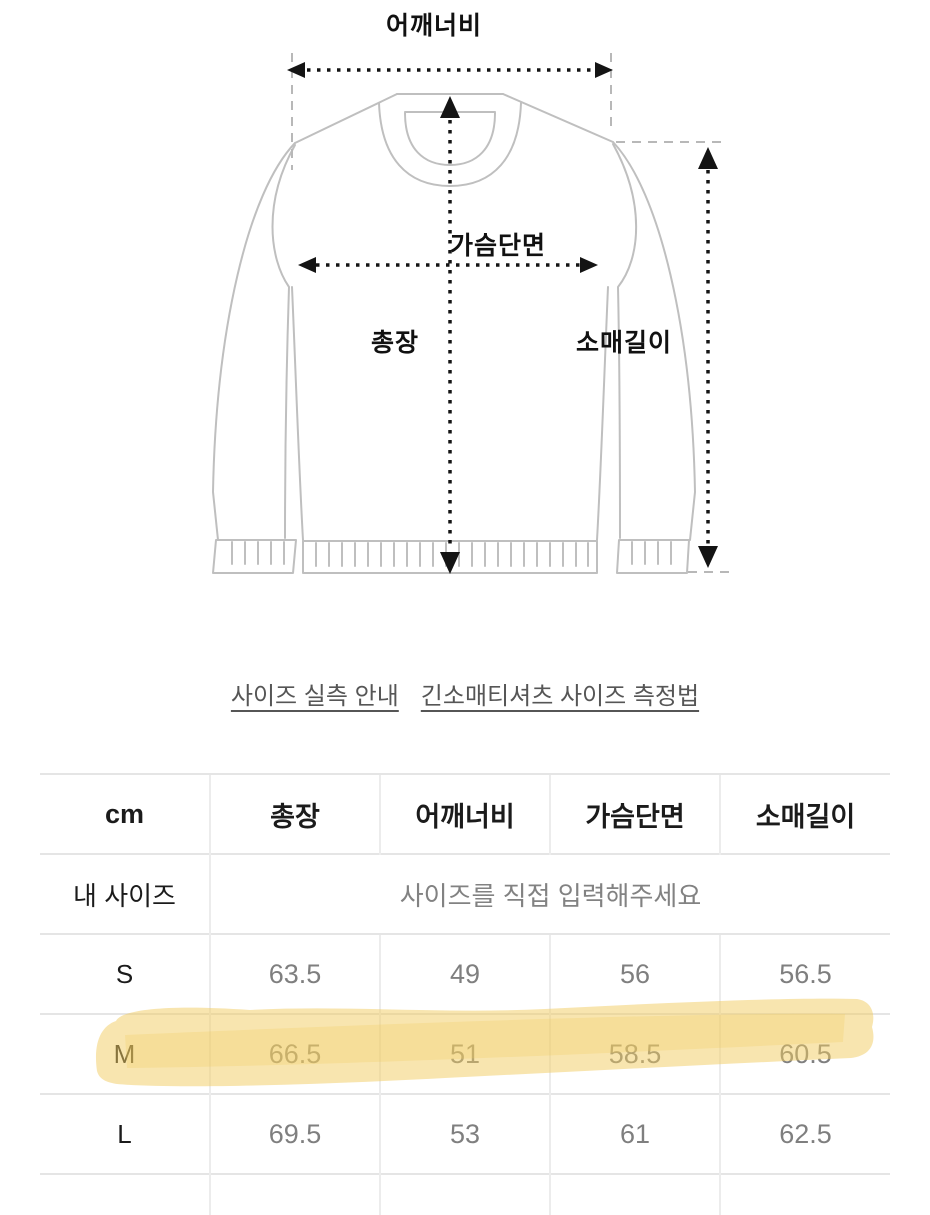  Describe the element at coordinates (498, 246) in the screenshot. I see `chest-width-label: 가슴단면` at that location.